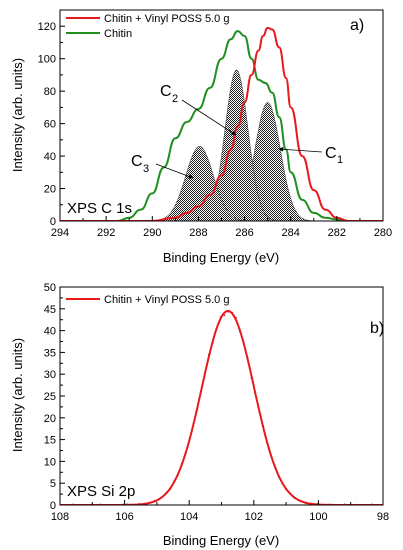  Describe the element at coordinates (50, 419) in the screenshot. I see `panel-b-y-tick-label: 20` at that location.